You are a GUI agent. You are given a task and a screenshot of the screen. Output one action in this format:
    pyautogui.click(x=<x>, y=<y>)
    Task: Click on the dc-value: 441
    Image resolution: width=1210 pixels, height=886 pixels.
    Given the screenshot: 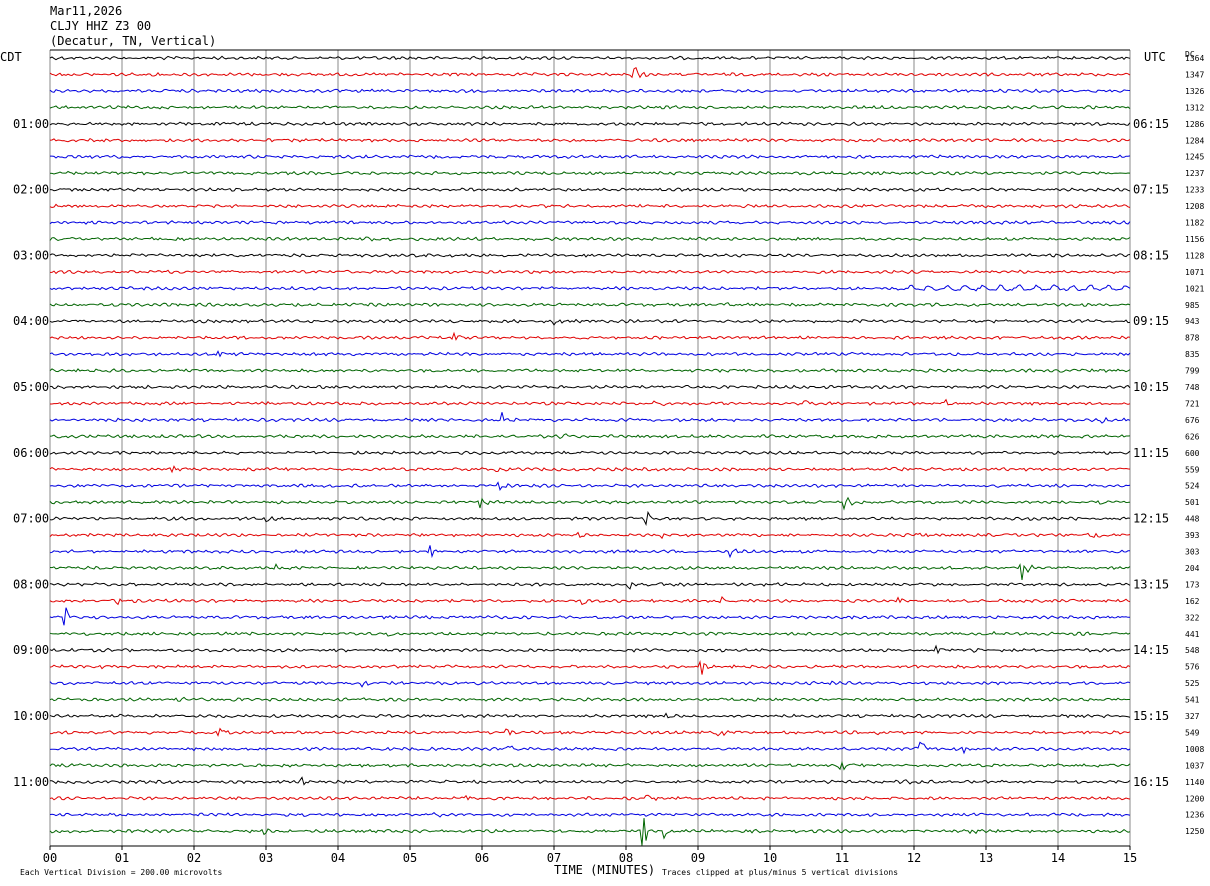 What is the action you would take?
    pyautogui.click(x=1192, y=634)
    